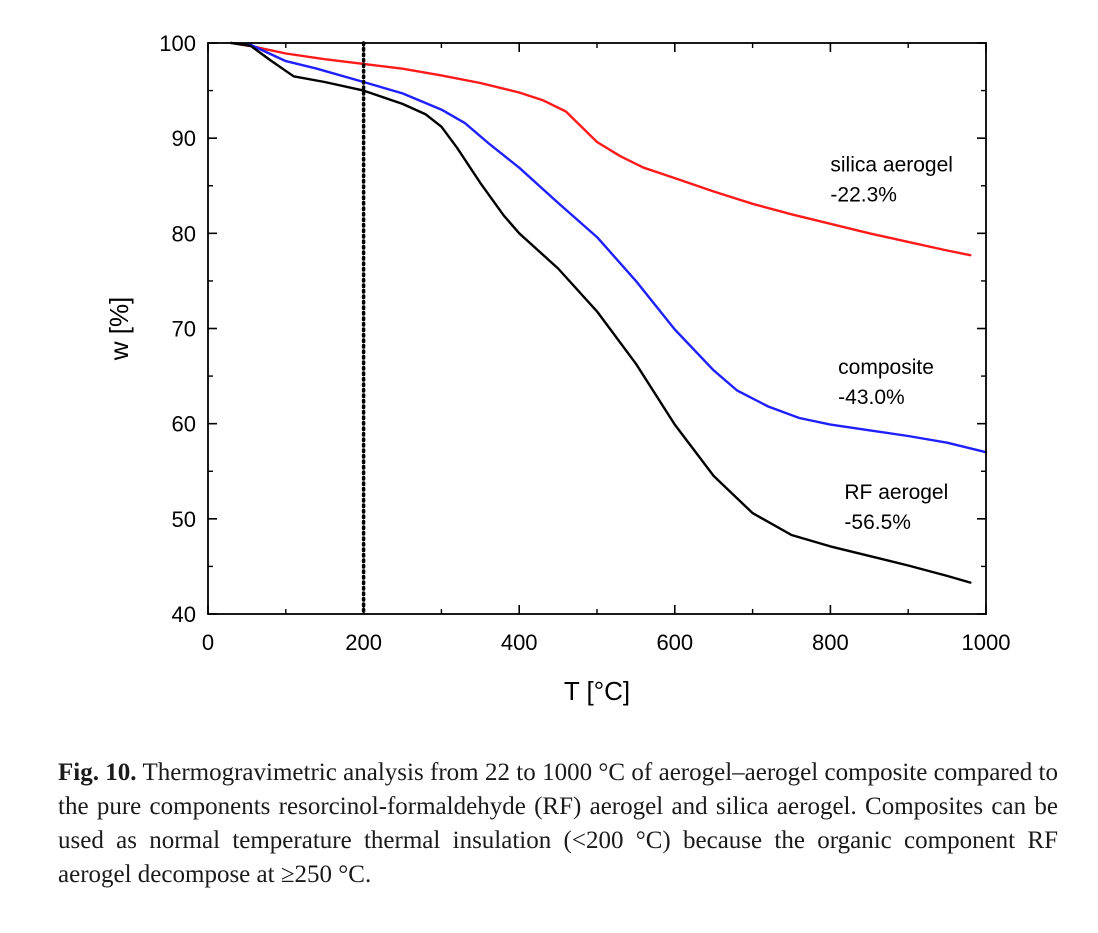 The width and height of the screenshot is (1098, 933). What do you see at coordinates (877, 522) in the screenshot?
I see `annotation-value-2: -56.5%` at bounding box center [877, 522].